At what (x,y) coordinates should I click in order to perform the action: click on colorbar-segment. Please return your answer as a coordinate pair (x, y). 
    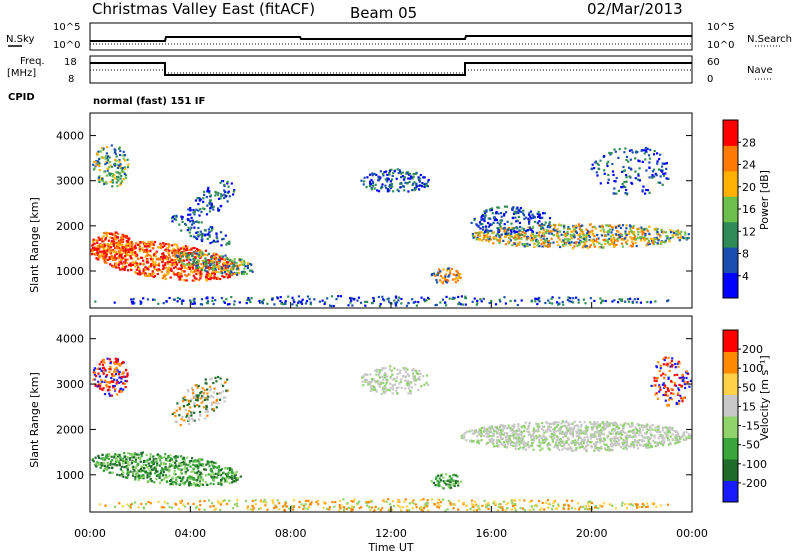
    Looking at the image, I should click on (730, 260).